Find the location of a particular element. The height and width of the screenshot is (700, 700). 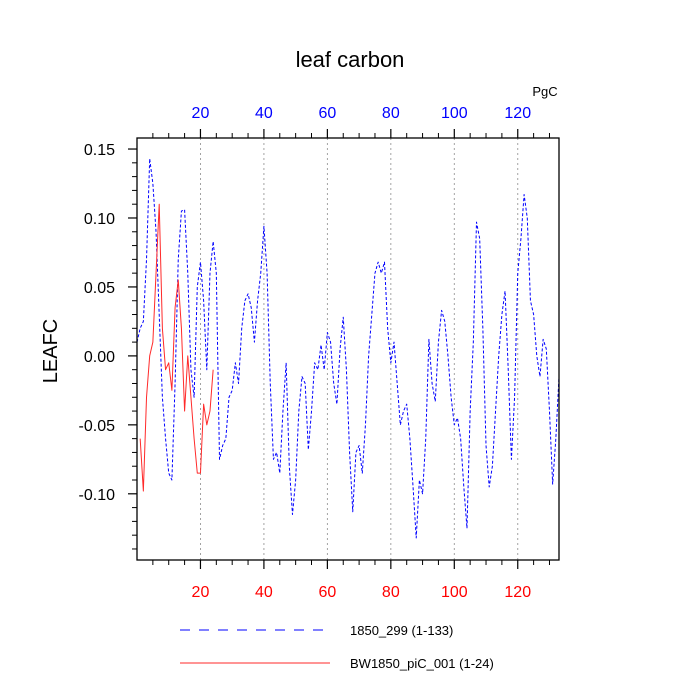

units-label: PgC is located at coordinates (544, 91).